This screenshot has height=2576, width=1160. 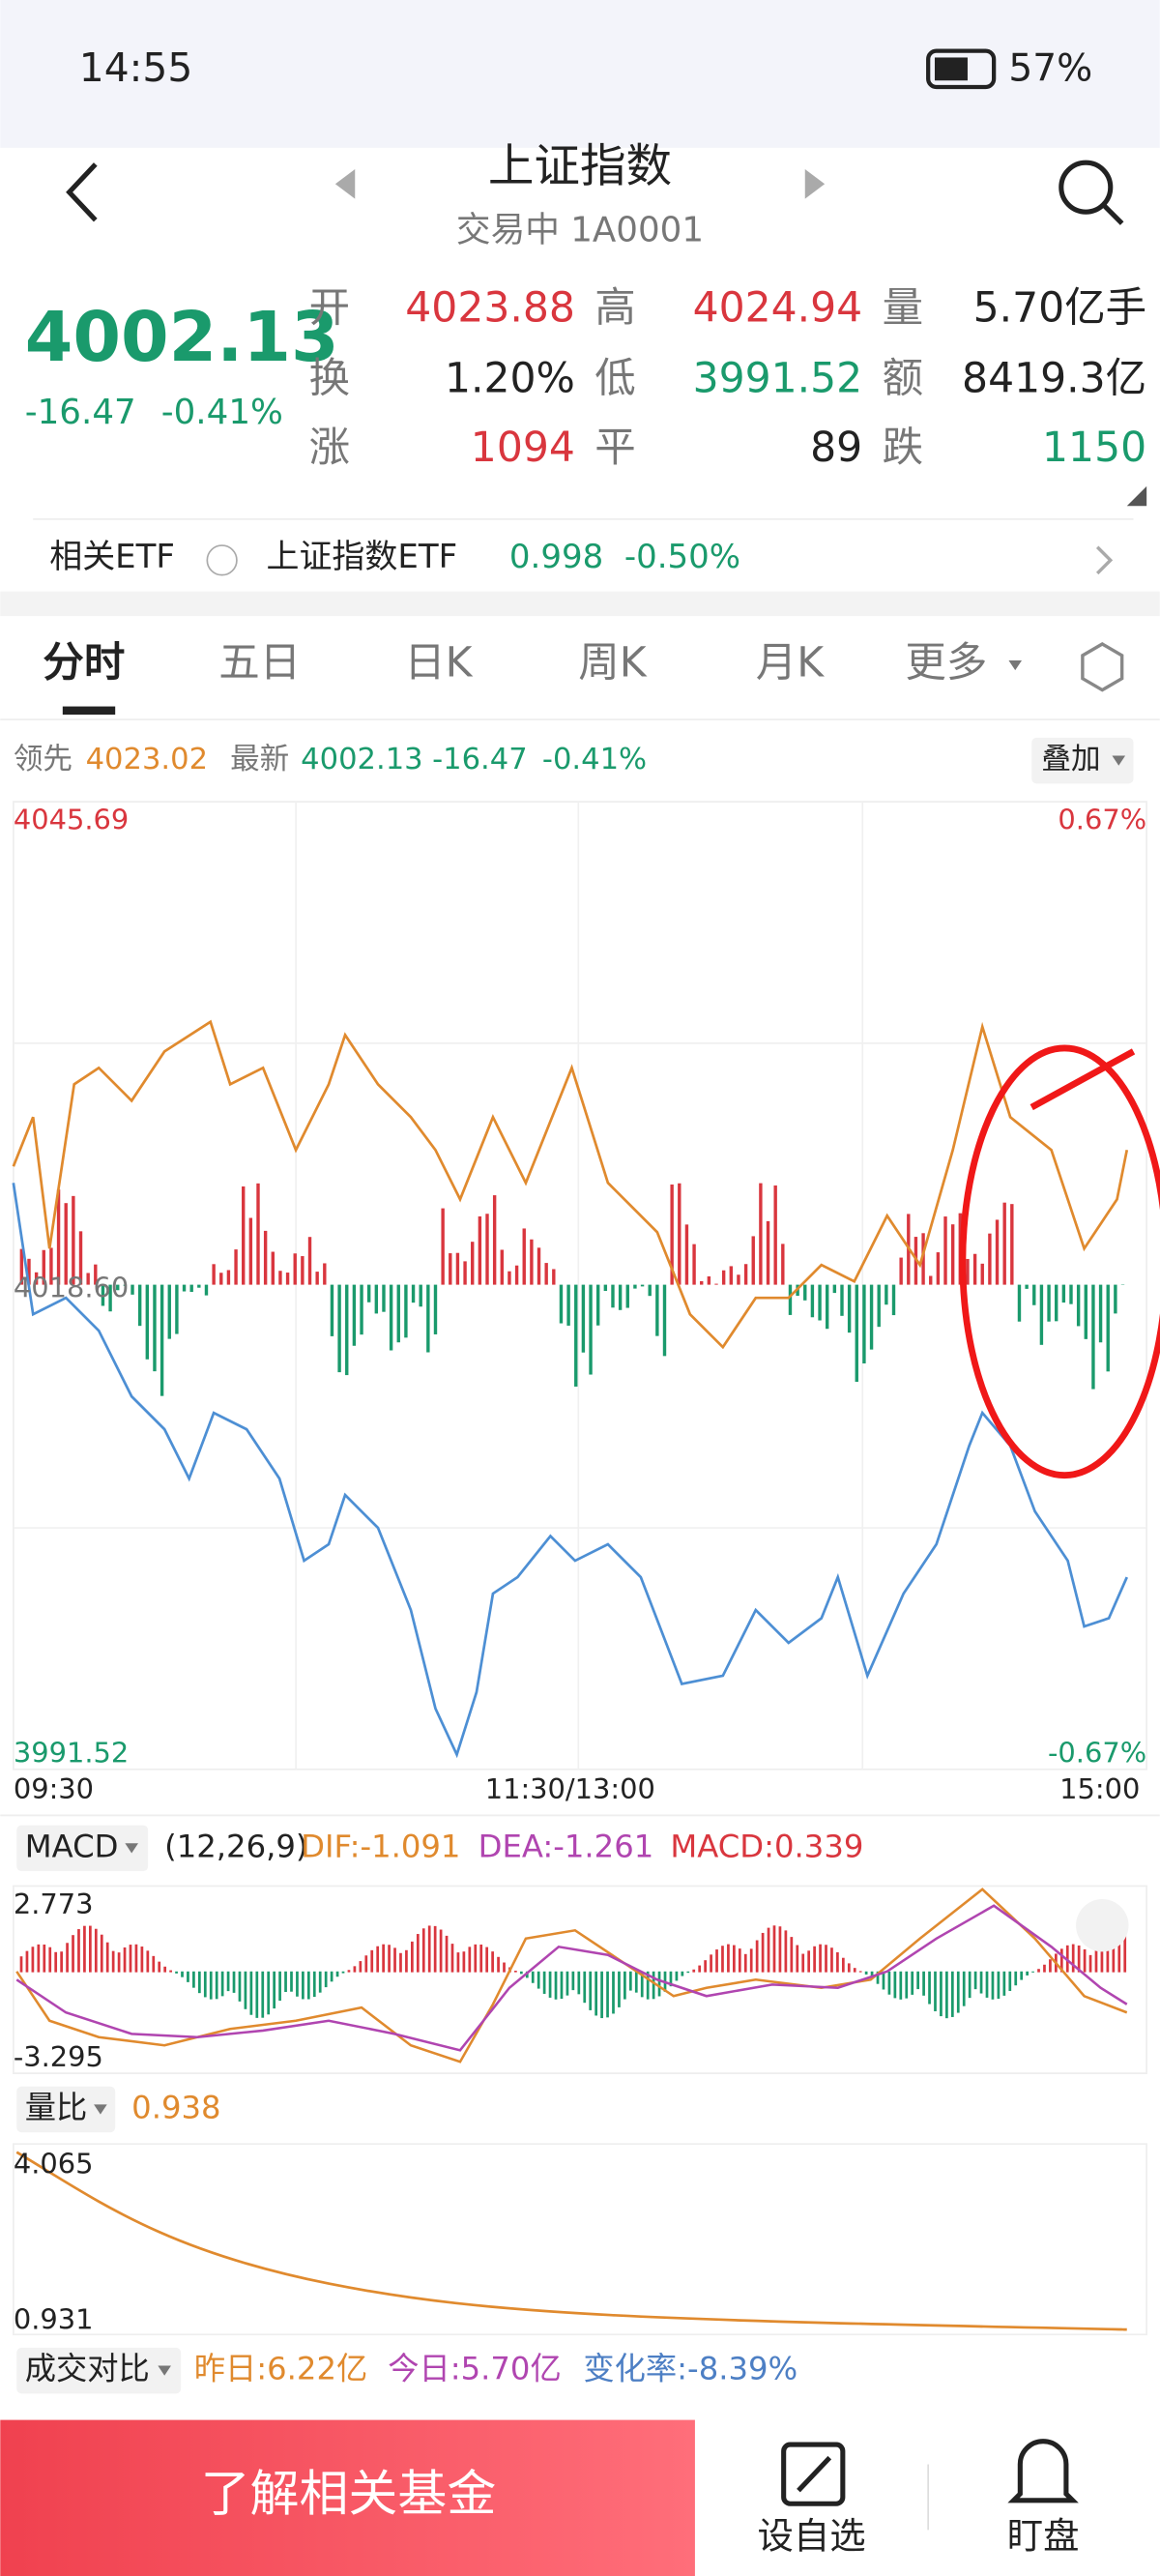 I want to click on action: 设自选, so click(x=812, y=2535).